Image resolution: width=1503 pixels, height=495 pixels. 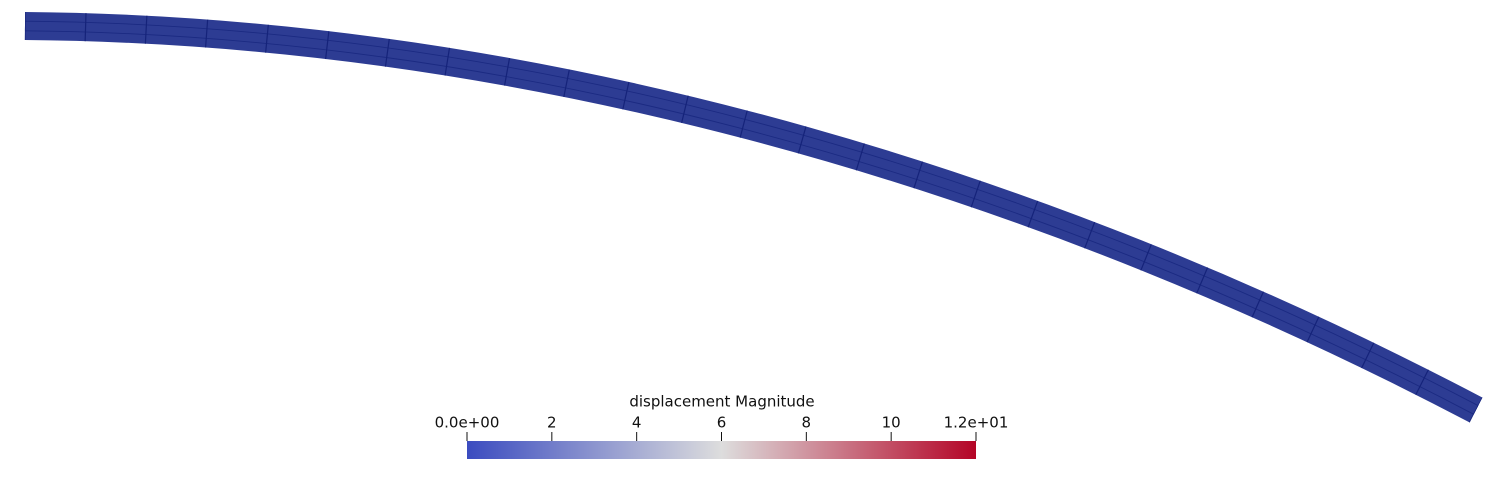 What do you see at coordinates (976, 423) in the screenshot?
I see `colorbar-tick-label: 1.2e+01` at bounding box center [976, 423].